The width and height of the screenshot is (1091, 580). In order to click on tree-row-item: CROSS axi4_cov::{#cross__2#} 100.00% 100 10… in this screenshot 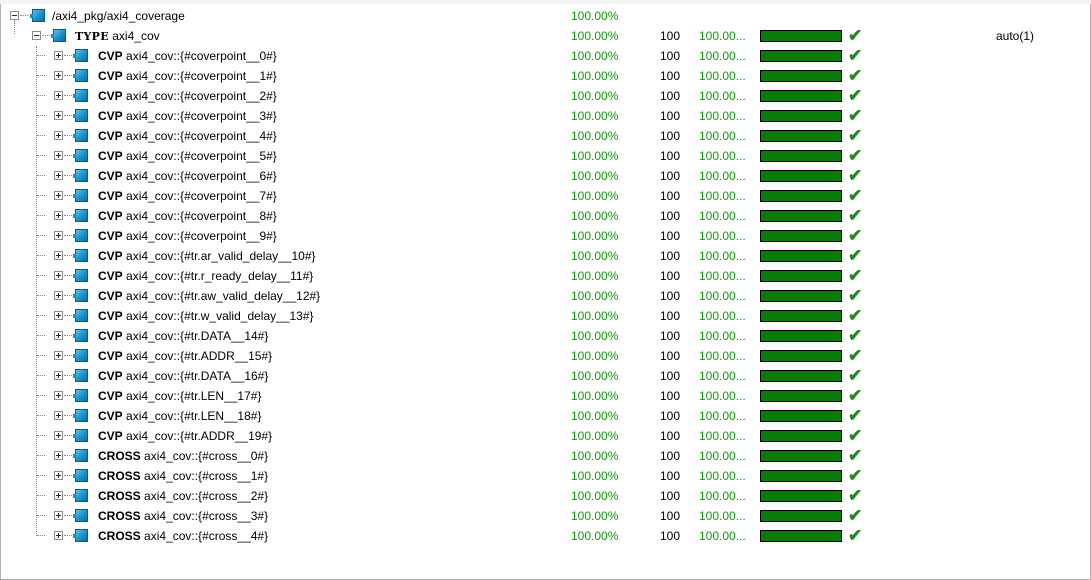, I will do `click(545, 496)`.